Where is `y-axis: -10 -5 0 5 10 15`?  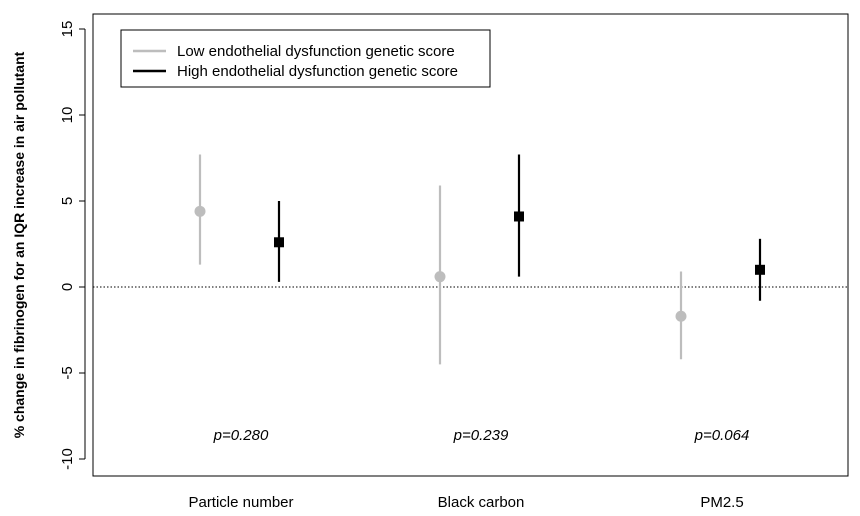
y-axis: -10 -5 0 5 10 15 is located at coordinates (72, 245).